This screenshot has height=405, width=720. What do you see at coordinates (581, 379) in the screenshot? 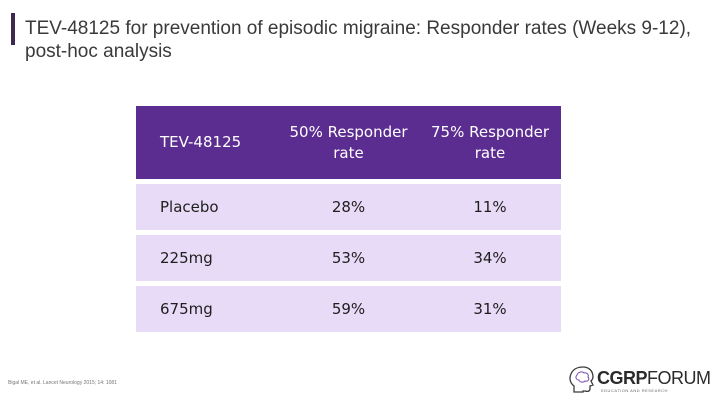
I see `head-brain-logo-icon` at bounding box center [581, 379].